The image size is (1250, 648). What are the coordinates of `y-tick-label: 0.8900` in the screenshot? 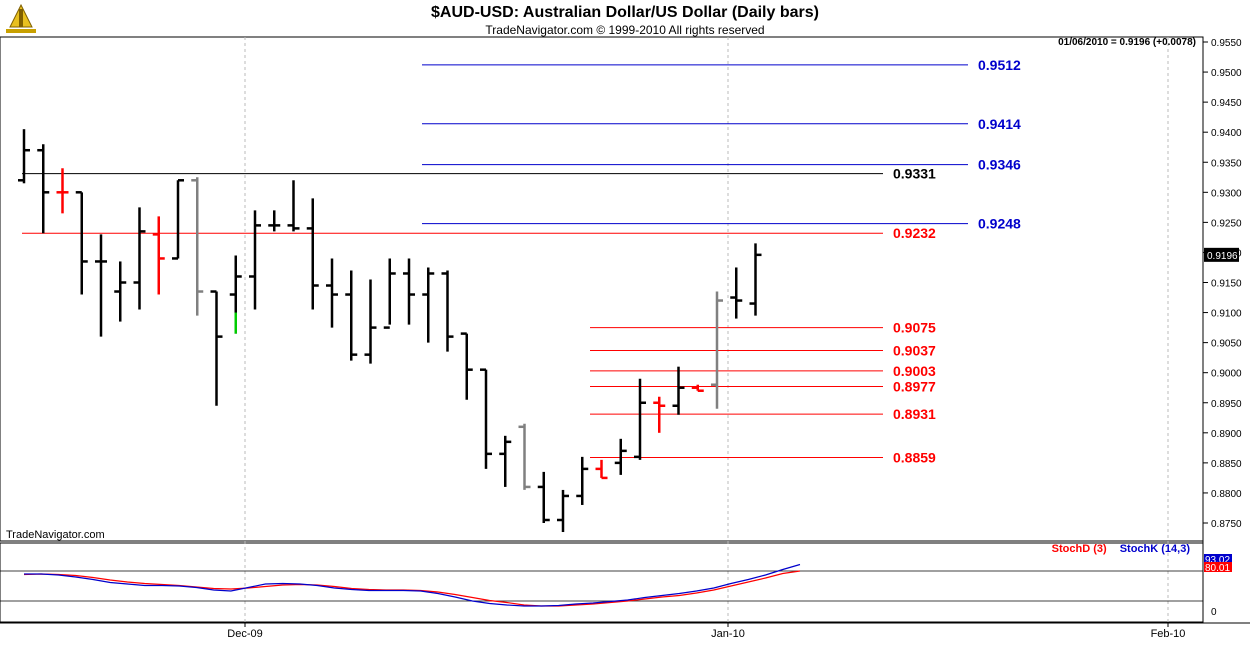 It's located at (1226, 434).